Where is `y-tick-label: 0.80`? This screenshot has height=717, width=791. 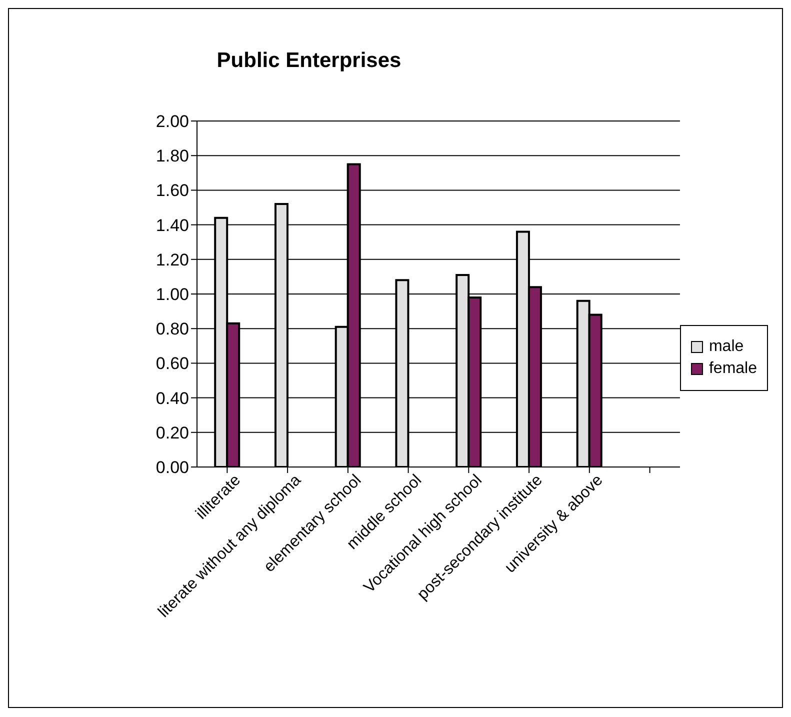 y-tick-label: 0.80 is located at coordinates (172, 329).